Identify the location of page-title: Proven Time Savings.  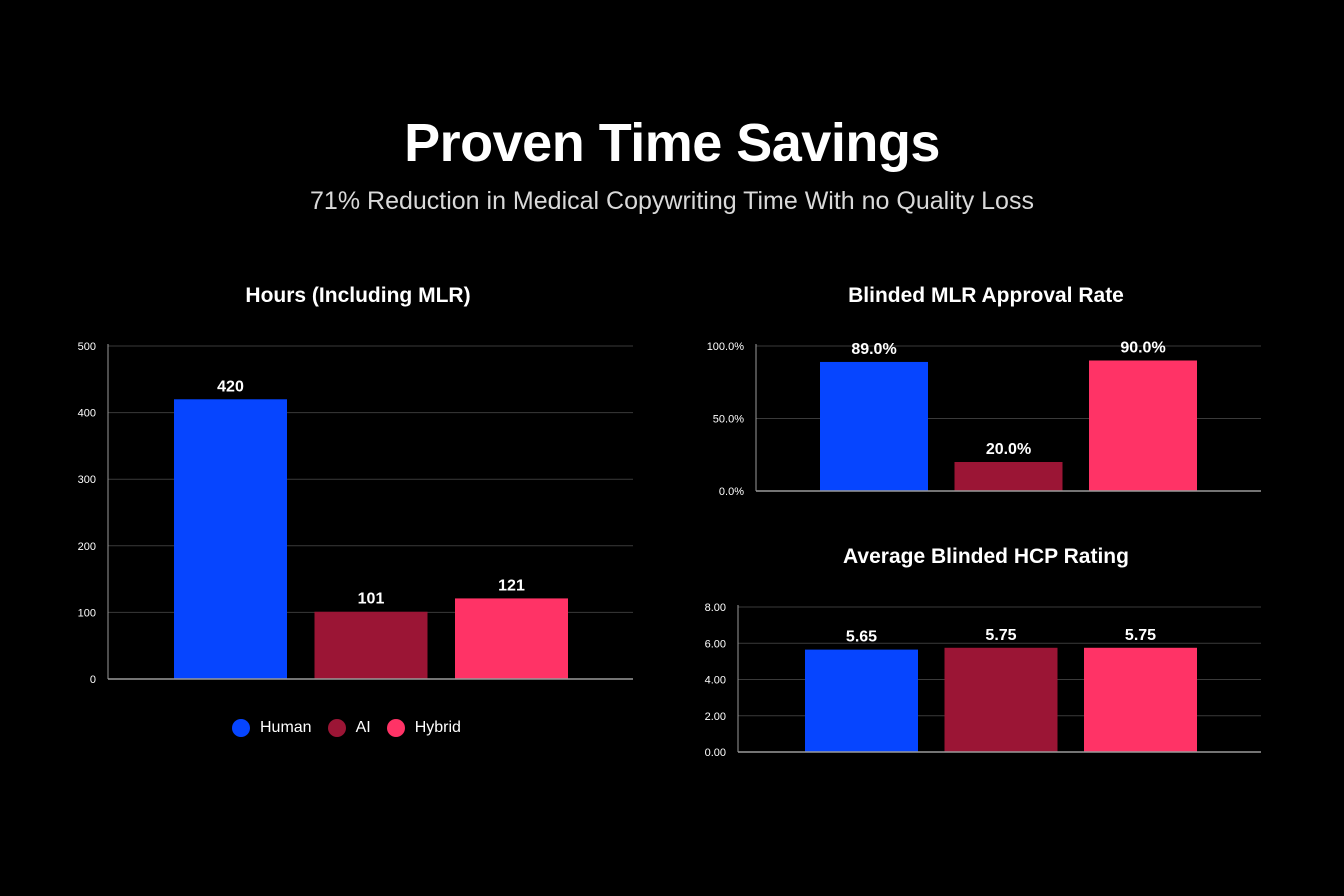
(672, 143).